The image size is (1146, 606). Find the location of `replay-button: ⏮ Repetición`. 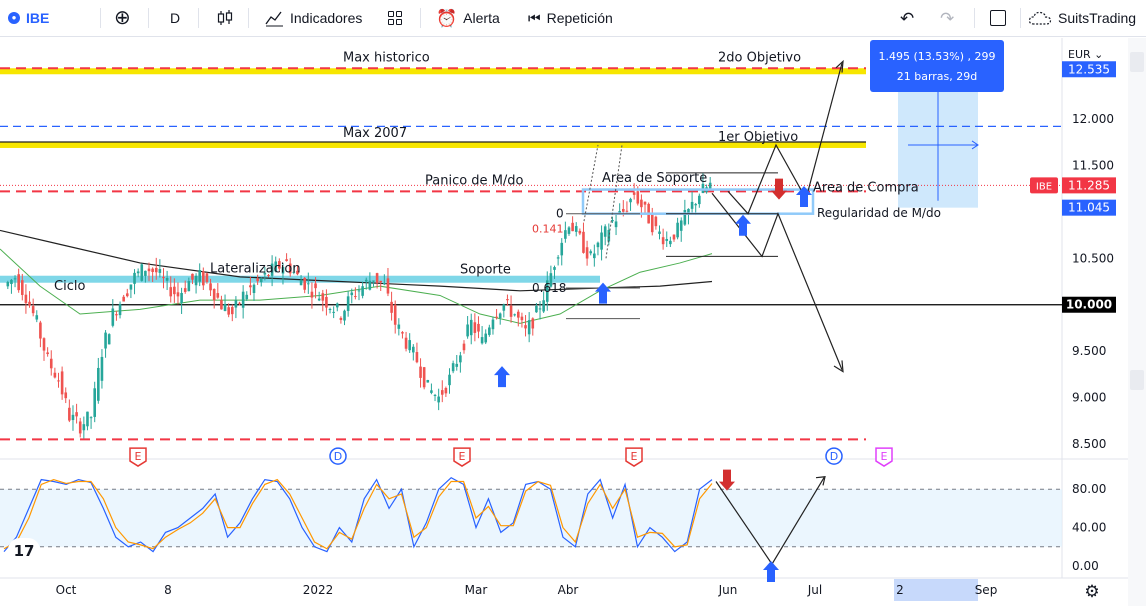

replay-button: ⏮ Repetición is located at coordinates (570, 18).